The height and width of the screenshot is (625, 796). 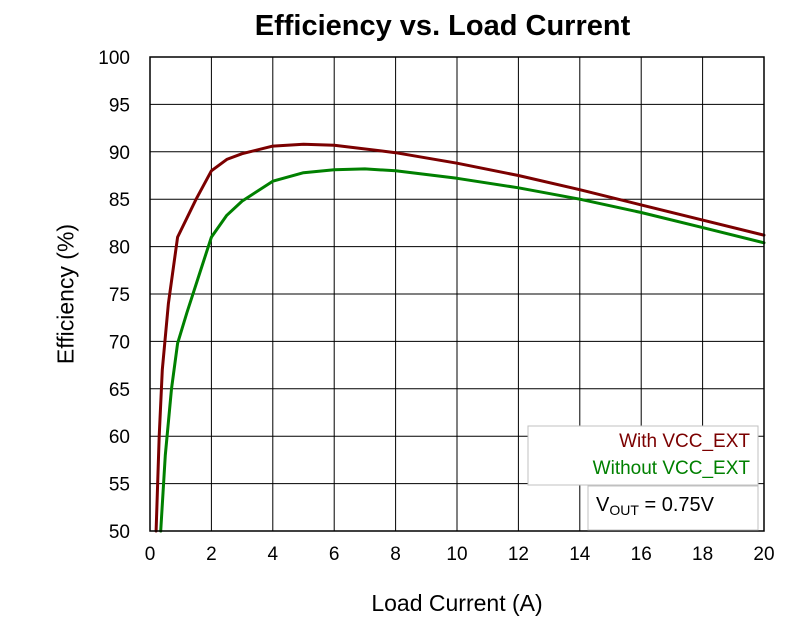 I want to click on x-tick-label: 6, so click(x=334, y=554).